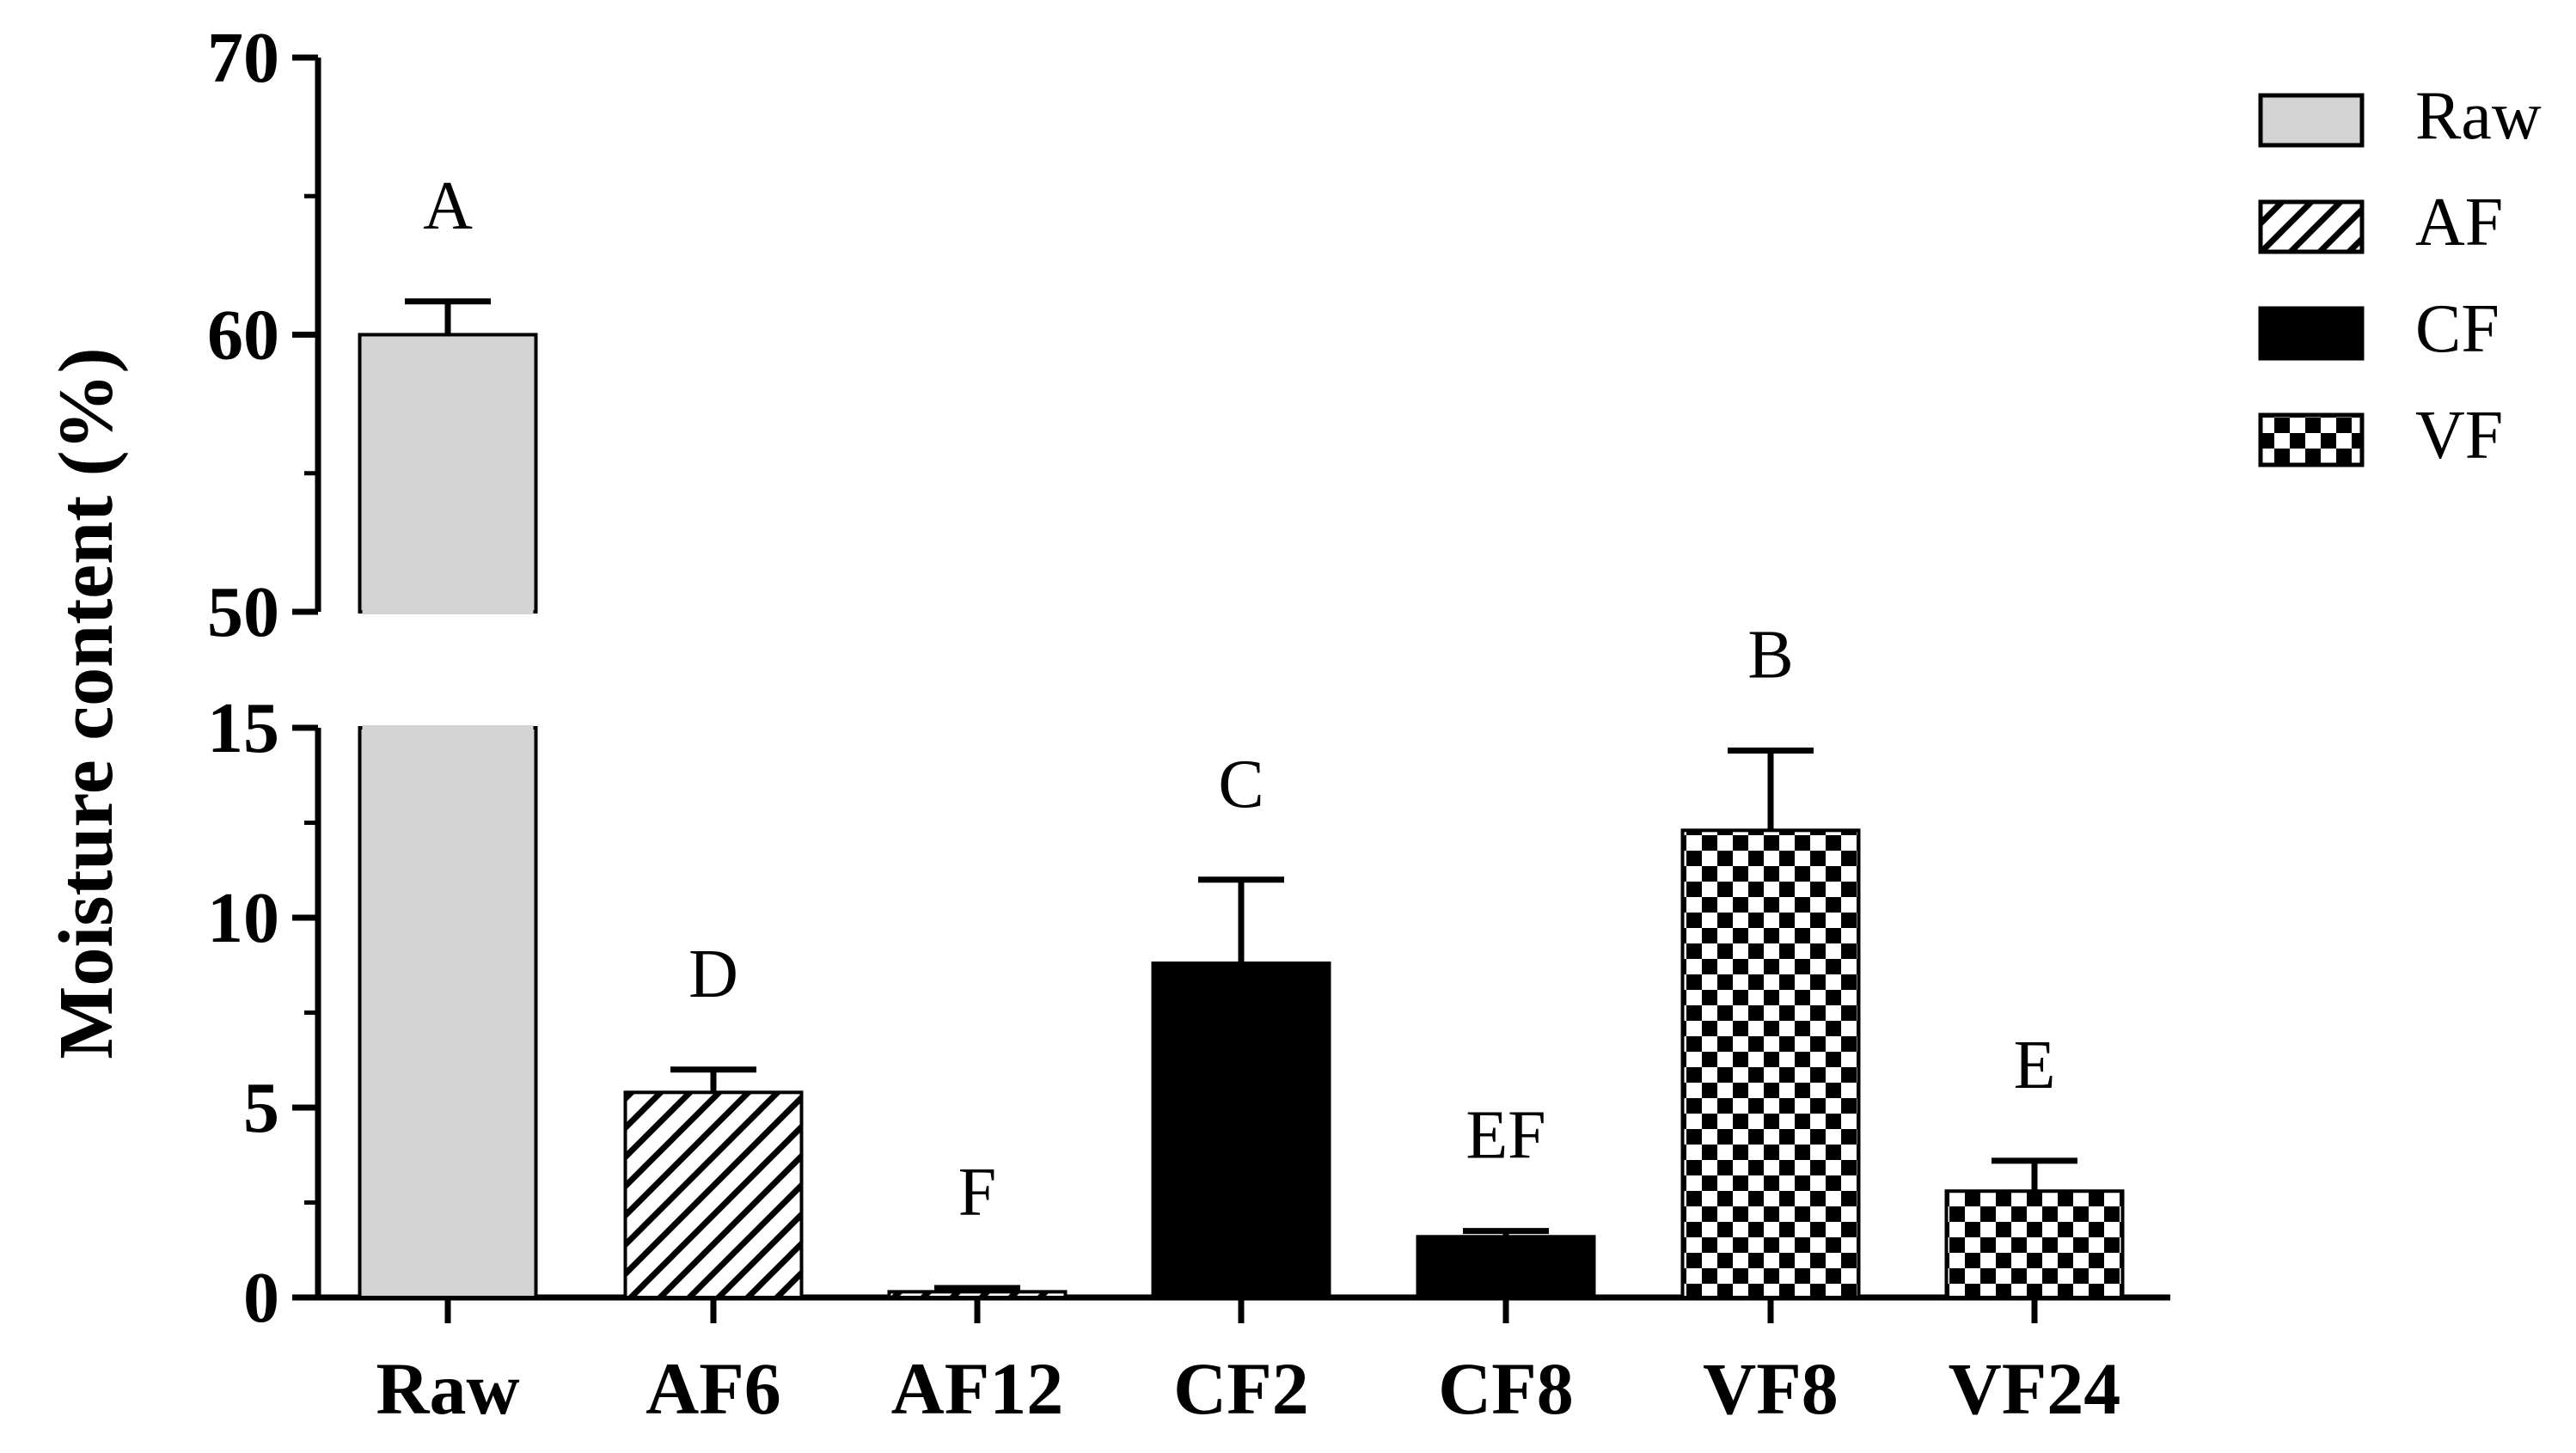 The image size is (2576, 1453). What do you see at coordinates (2459, 436) in the screenshot?
I see `legend-label: VF` at bounding box center [2459, 436].